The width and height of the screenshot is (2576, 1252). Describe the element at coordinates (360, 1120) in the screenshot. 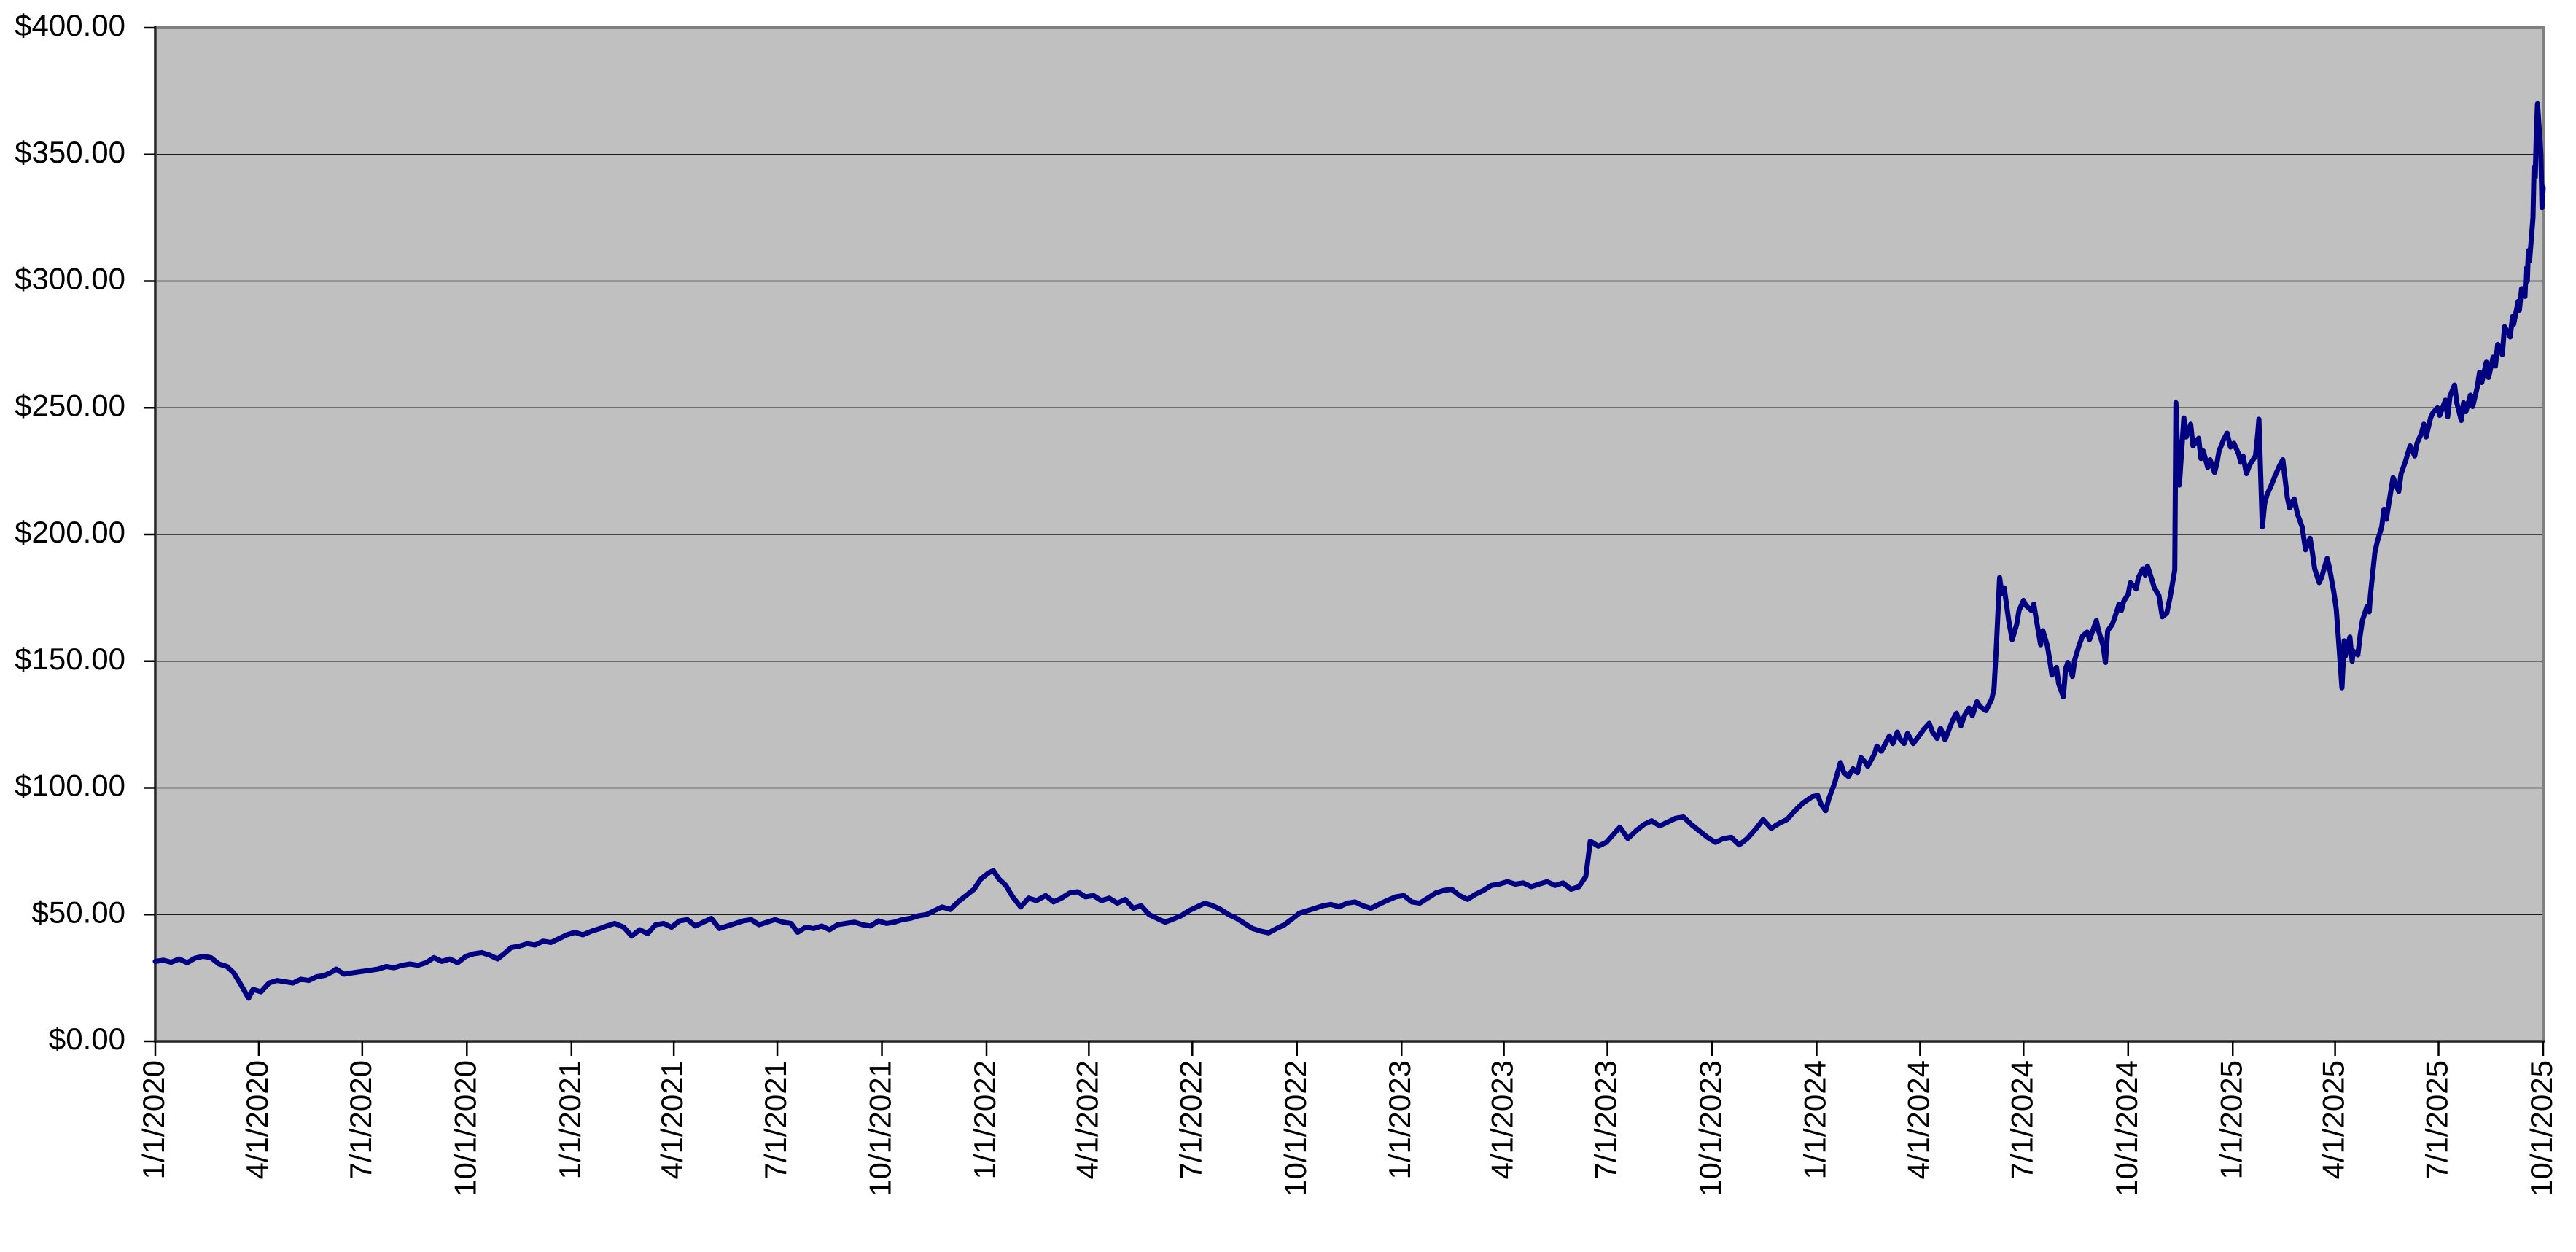

I see `x-axis-label: 7/1/2020` at that location.